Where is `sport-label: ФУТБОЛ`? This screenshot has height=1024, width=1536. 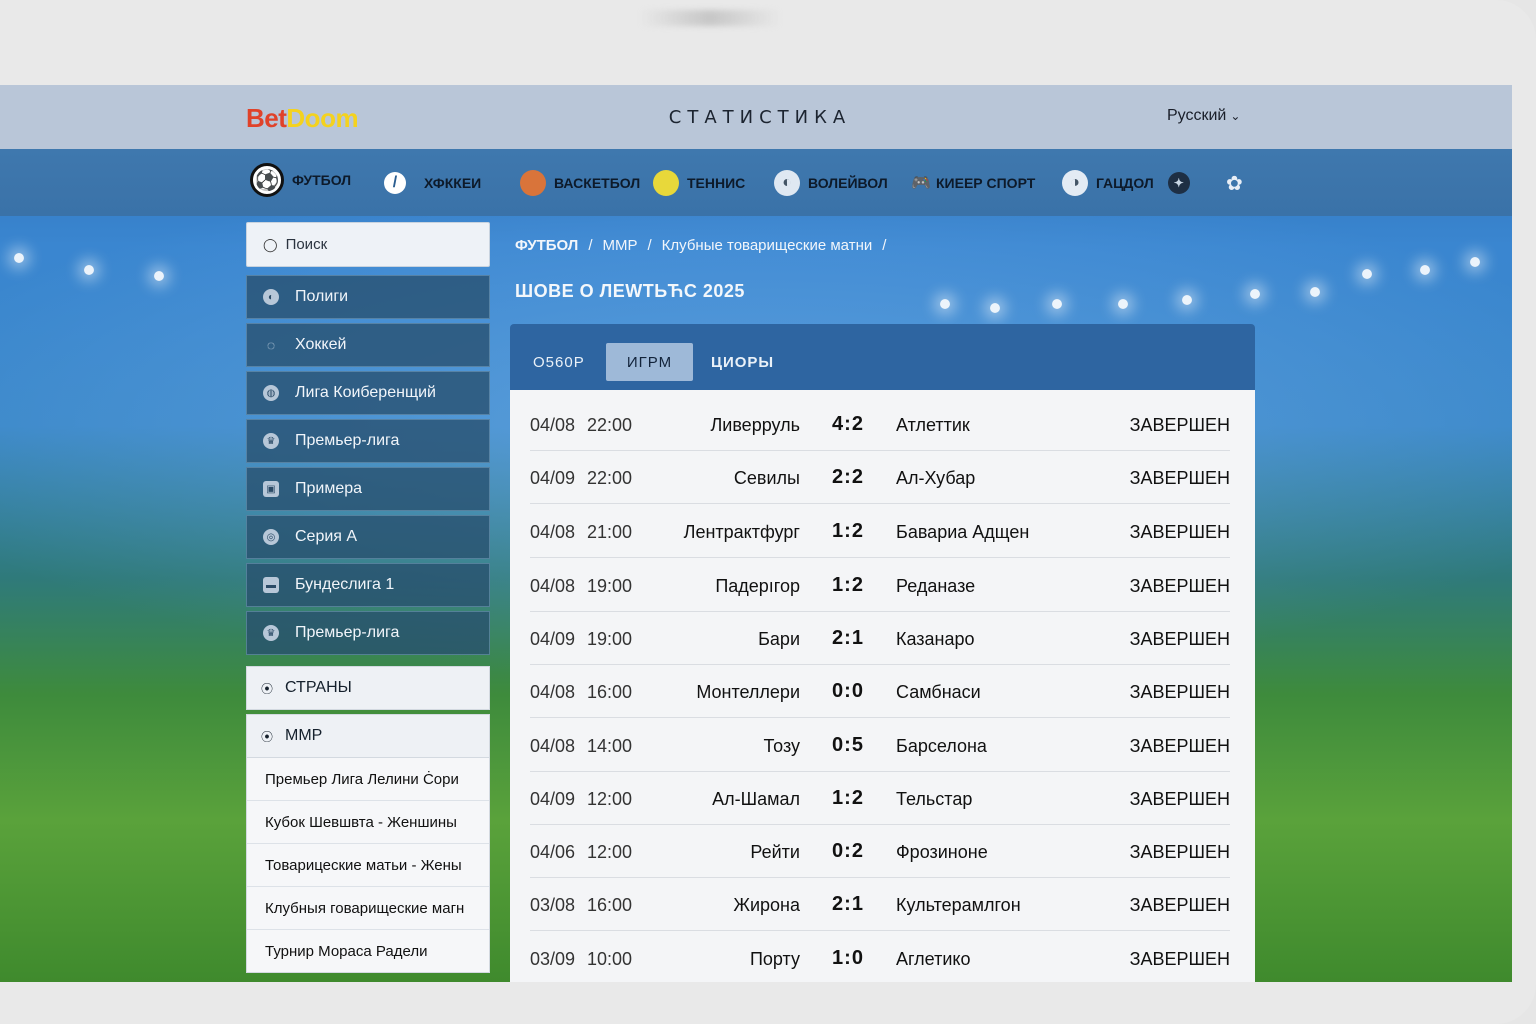 sport-label: ФУТБОЛ is located at coordinates (322, 180).